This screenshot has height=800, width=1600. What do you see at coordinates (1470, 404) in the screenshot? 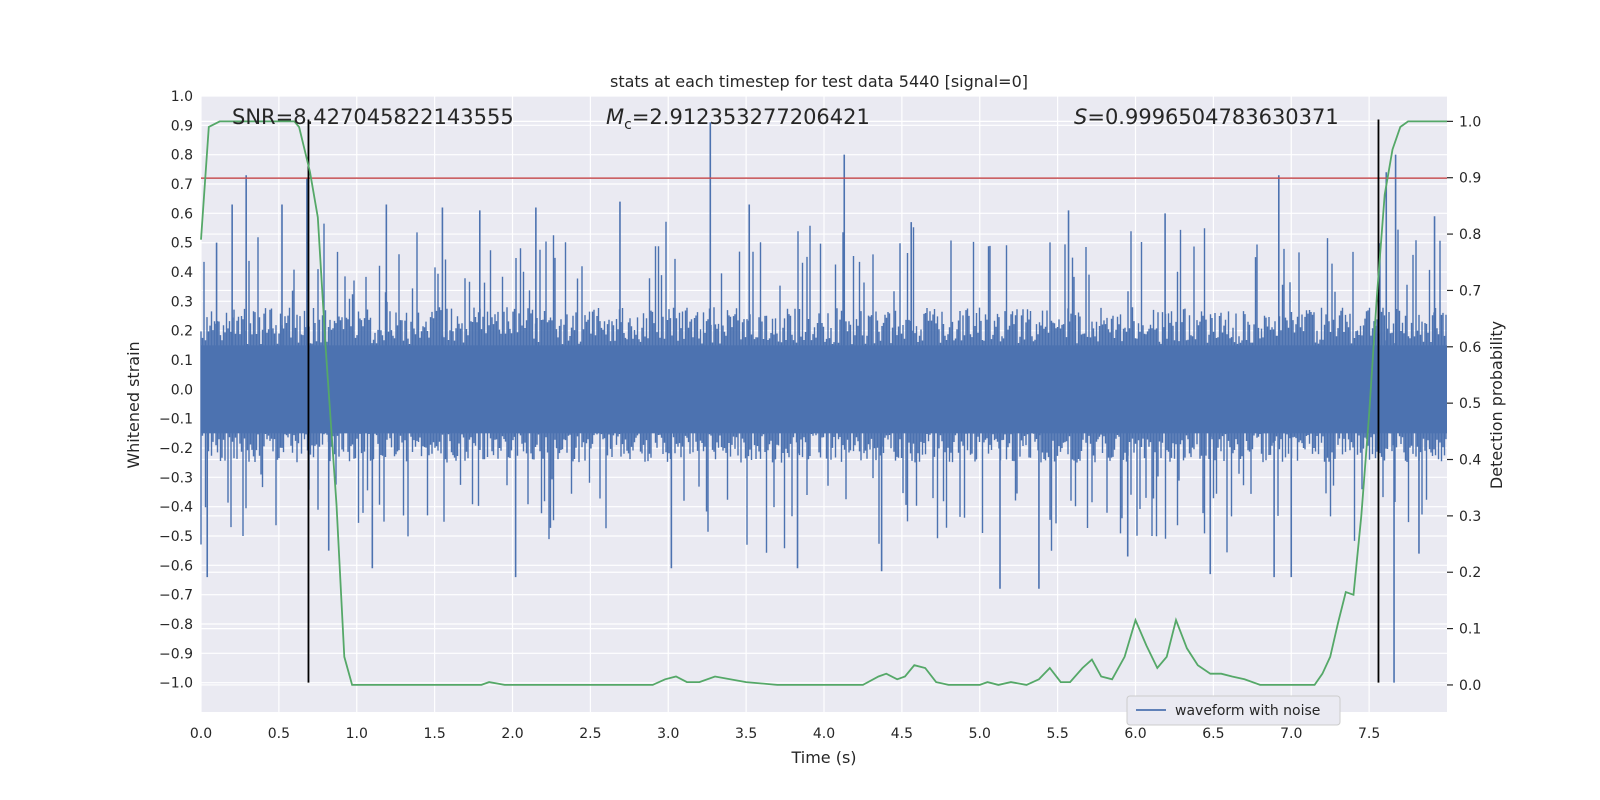
I see `right-y-tick-label: 0.5` at bounding box center [1470, 404].